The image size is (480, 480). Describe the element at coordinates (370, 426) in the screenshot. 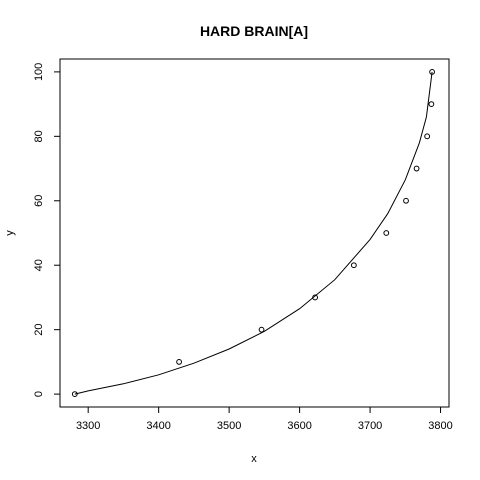

I see `x-tick-label-4: 3700` at that location.